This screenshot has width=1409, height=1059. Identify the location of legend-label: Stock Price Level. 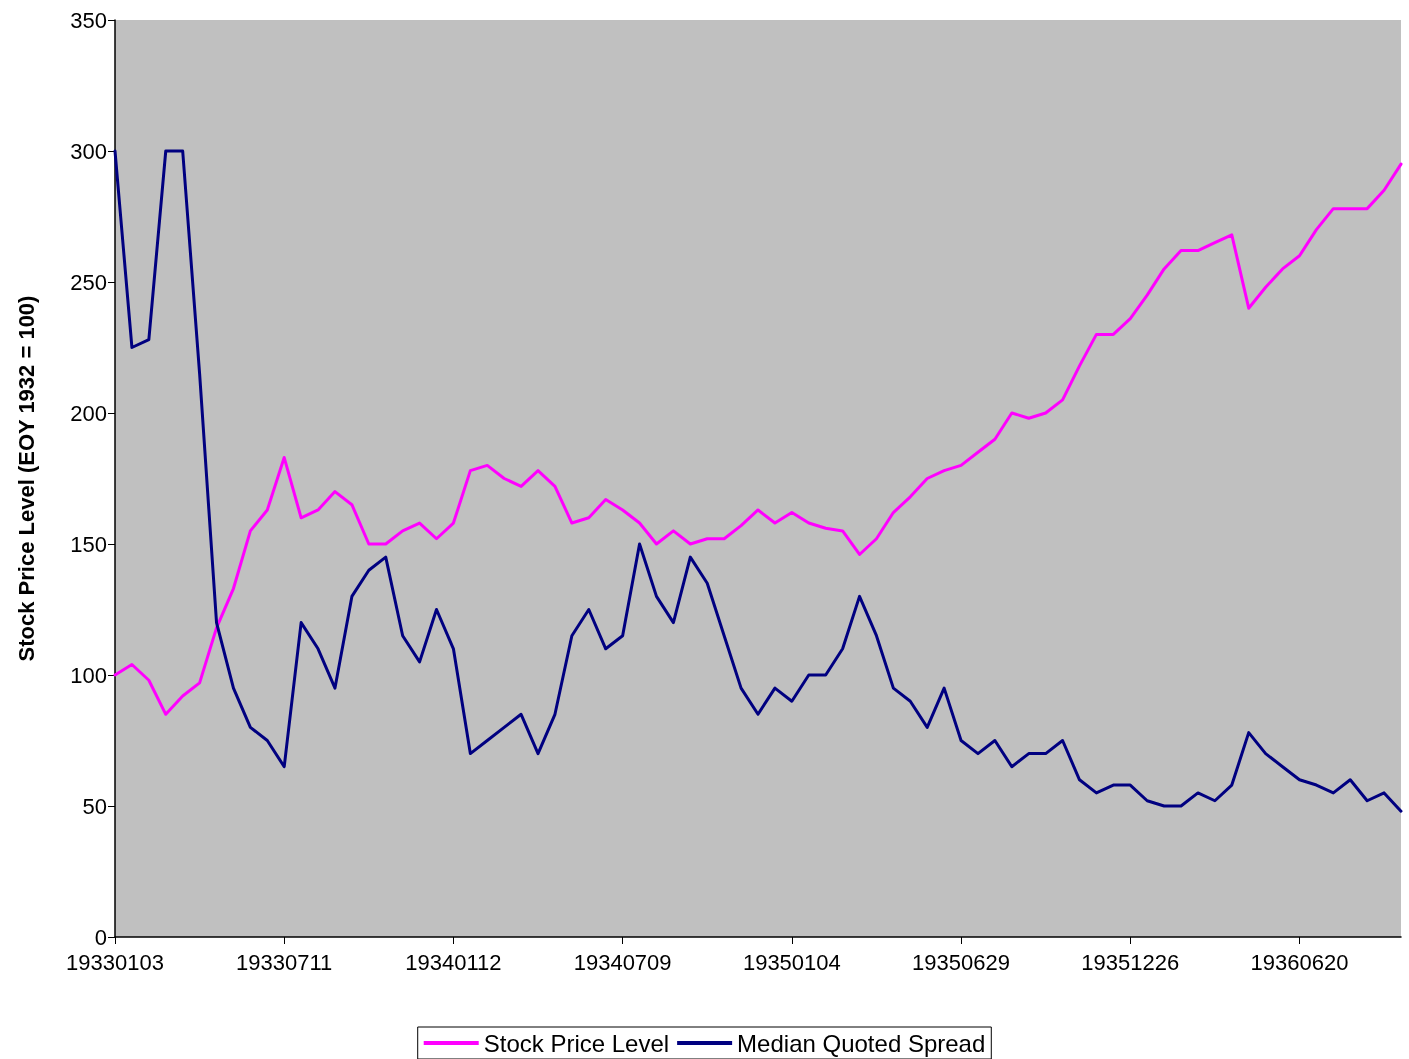
(576, 1043).